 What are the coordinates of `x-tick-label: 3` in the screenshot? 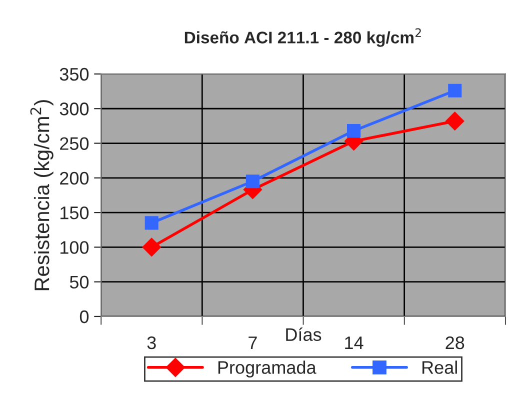 It's located at (151, 343).